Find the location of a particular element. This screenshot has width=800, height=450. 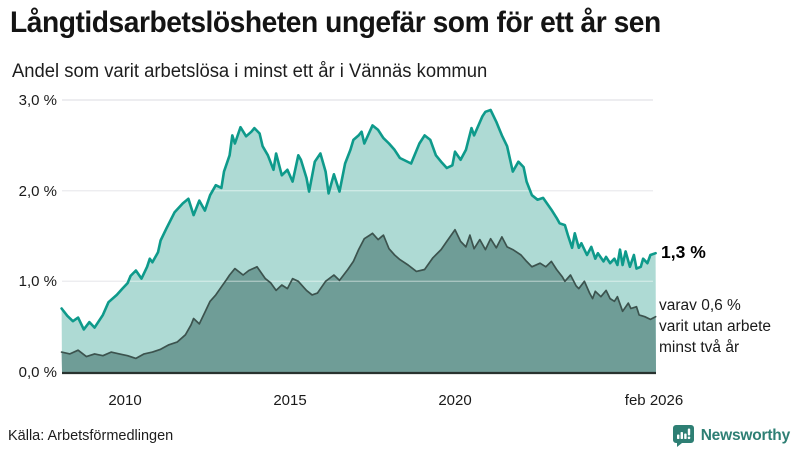

y-axis-tick-3: 3,0 % is located at coordinates (37, 100).